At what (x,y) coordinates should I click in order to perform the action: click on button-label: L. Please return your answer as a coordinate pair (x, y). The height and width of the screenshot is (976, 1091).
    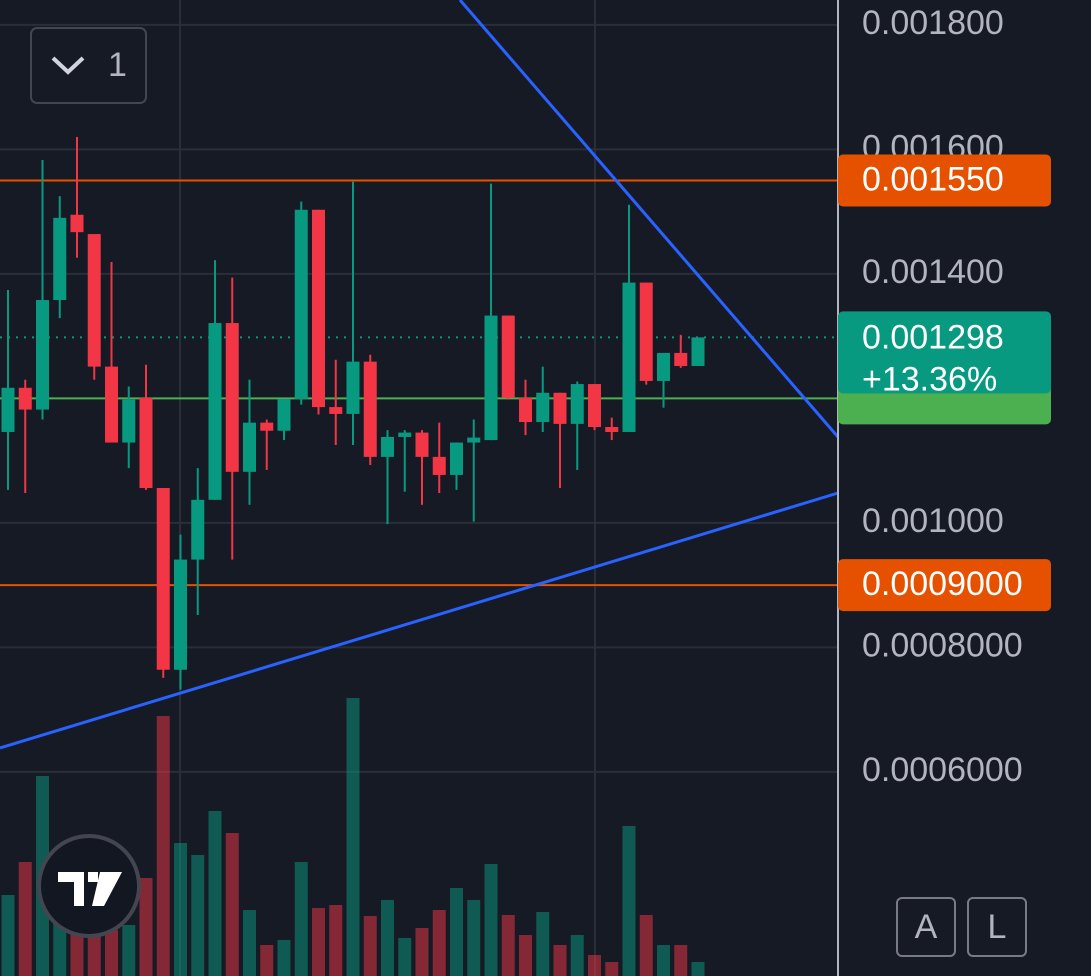
    Looking at the image, I should click on (997, 927).